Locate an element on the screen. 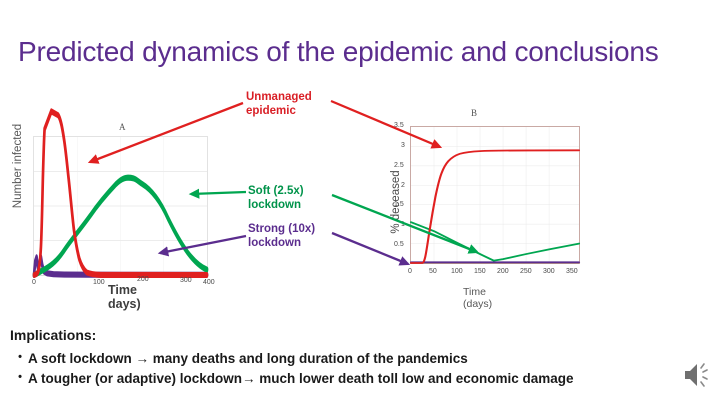 This screenshot has width=720, height=404. chart-b-xtick-1: 50 is located at coordinates (433, 271).